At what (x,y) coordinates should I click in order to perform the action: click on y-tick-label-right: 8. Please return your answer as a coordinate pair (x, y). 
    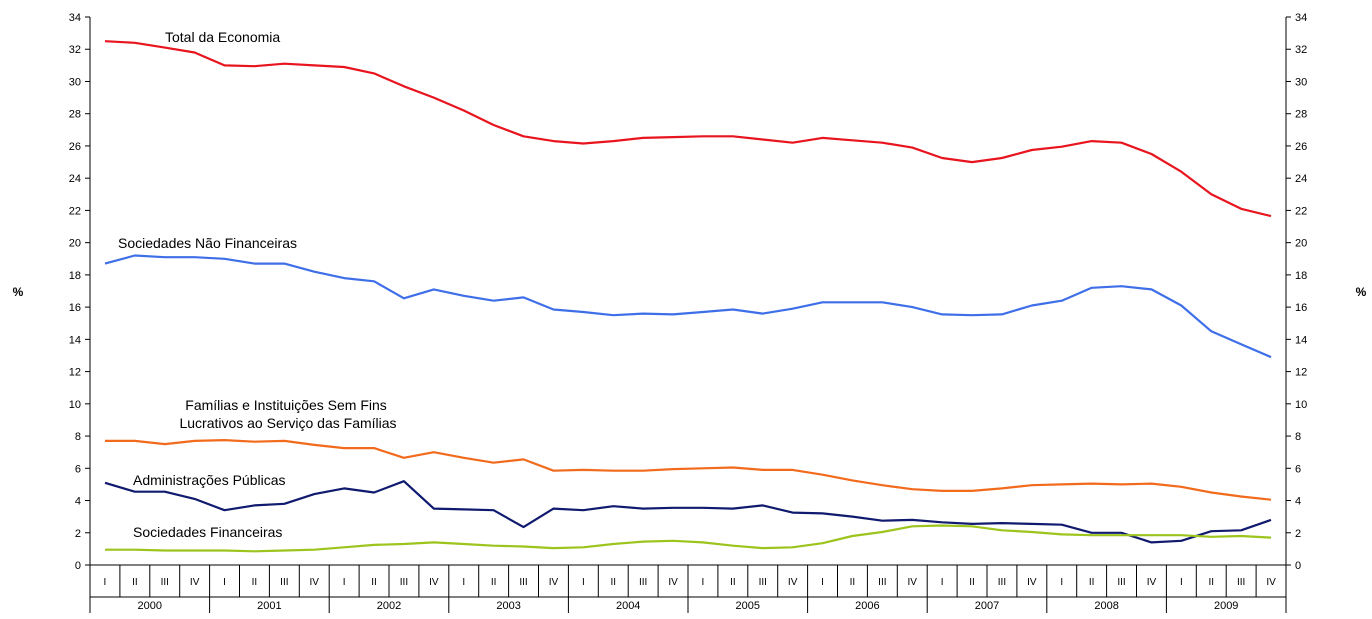
    Looking at the image, I should click on (1298, 437).